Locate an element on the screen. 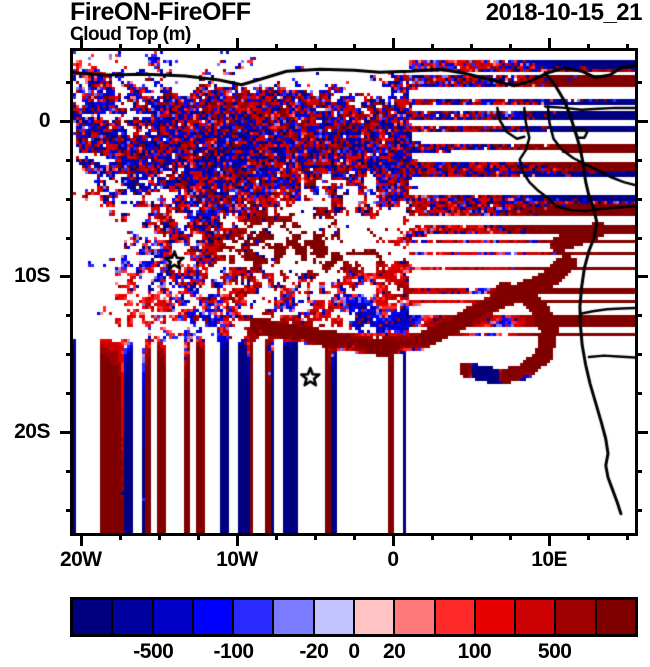  y-axis-label-1: 10S is located at coordinates (32, 276).